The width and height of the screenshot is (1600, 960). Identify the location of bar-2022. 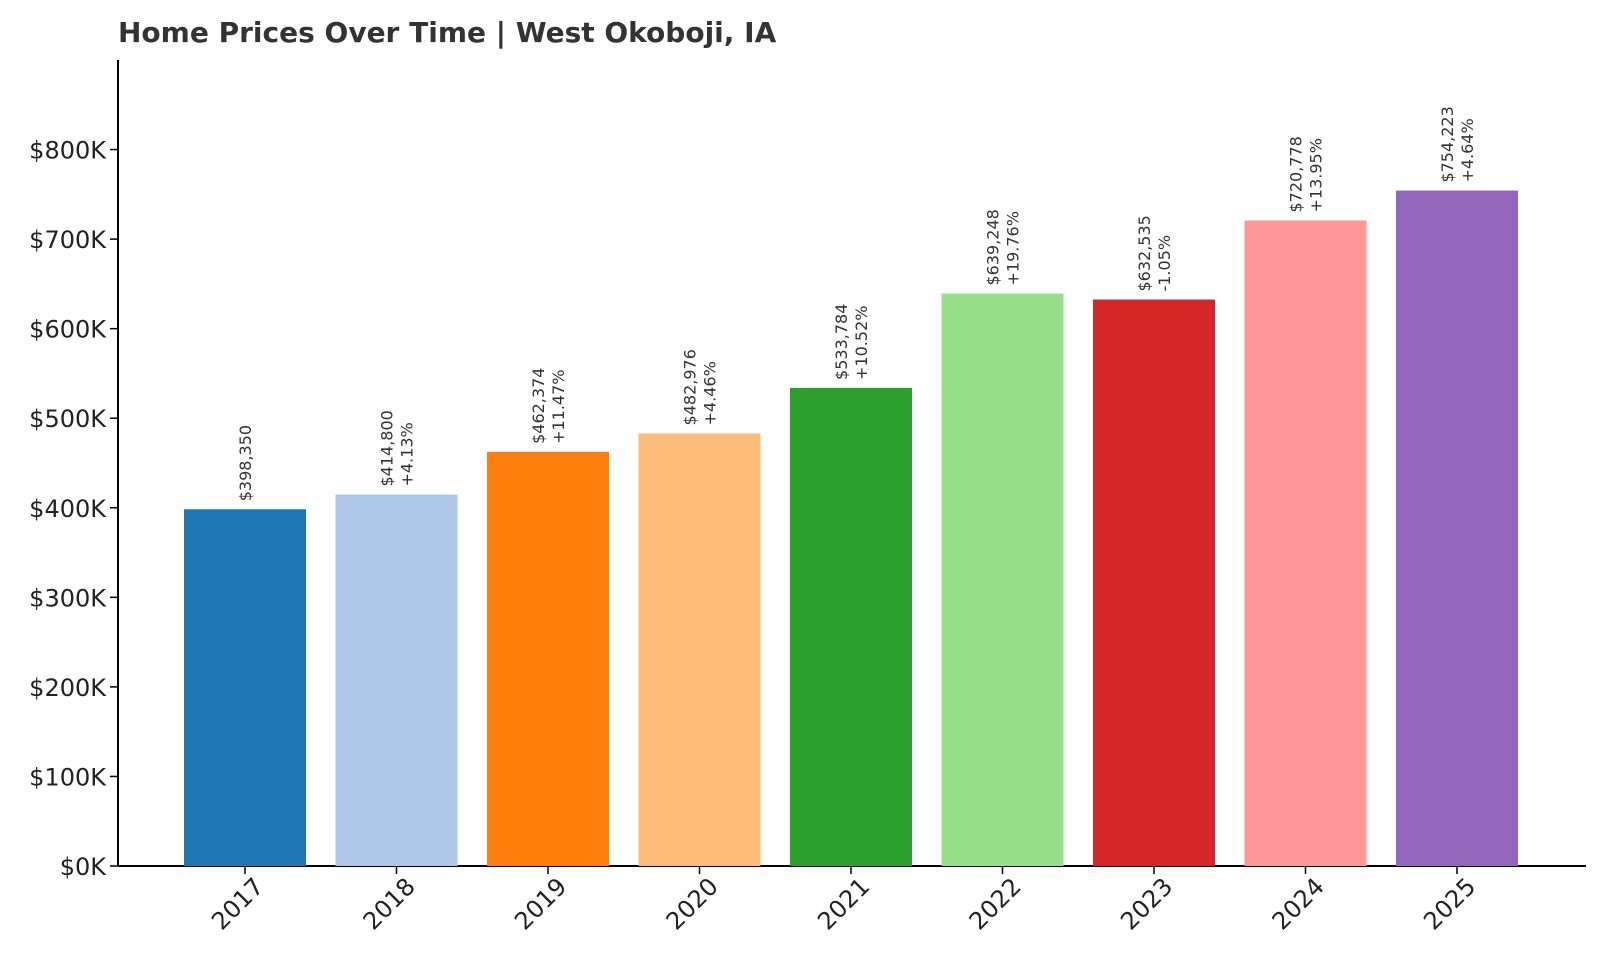
(1002, 579).